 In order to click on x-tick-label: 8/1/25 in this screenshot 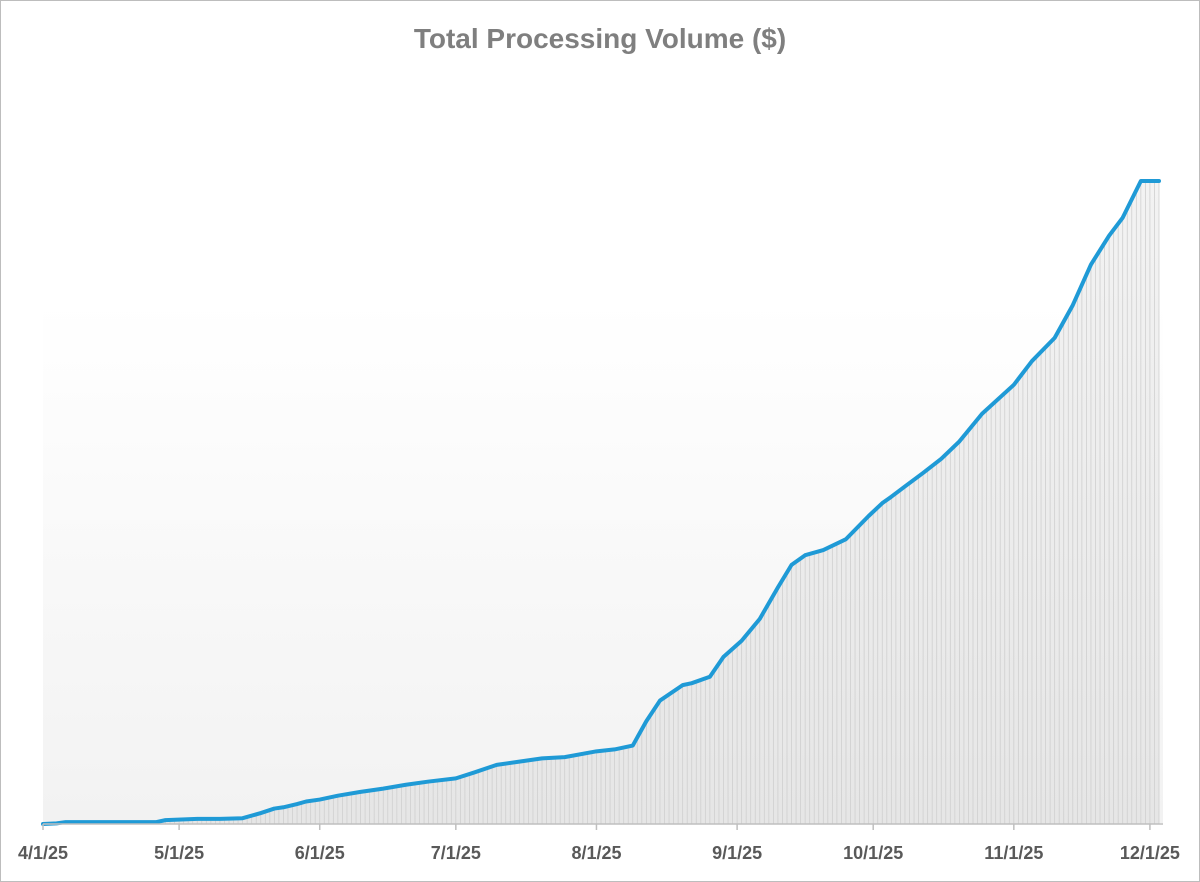, I will do `click(596, 853)`.